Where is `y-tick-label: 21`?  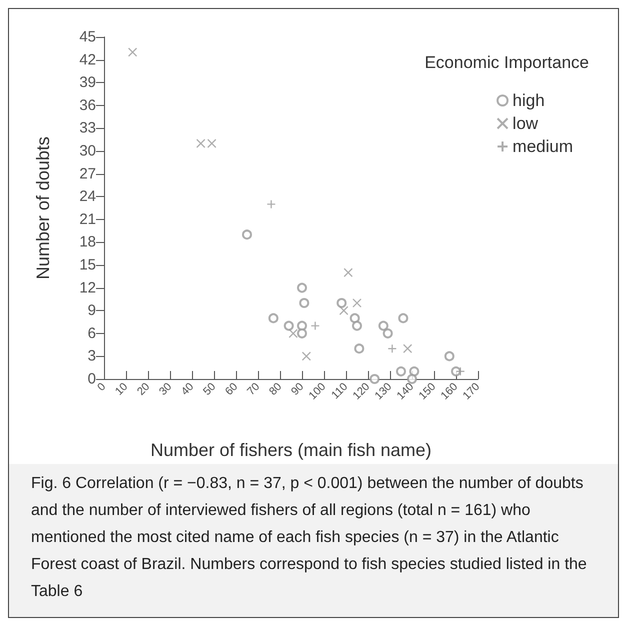 y-tick-label: 21 is located at coordinates (87, 219).